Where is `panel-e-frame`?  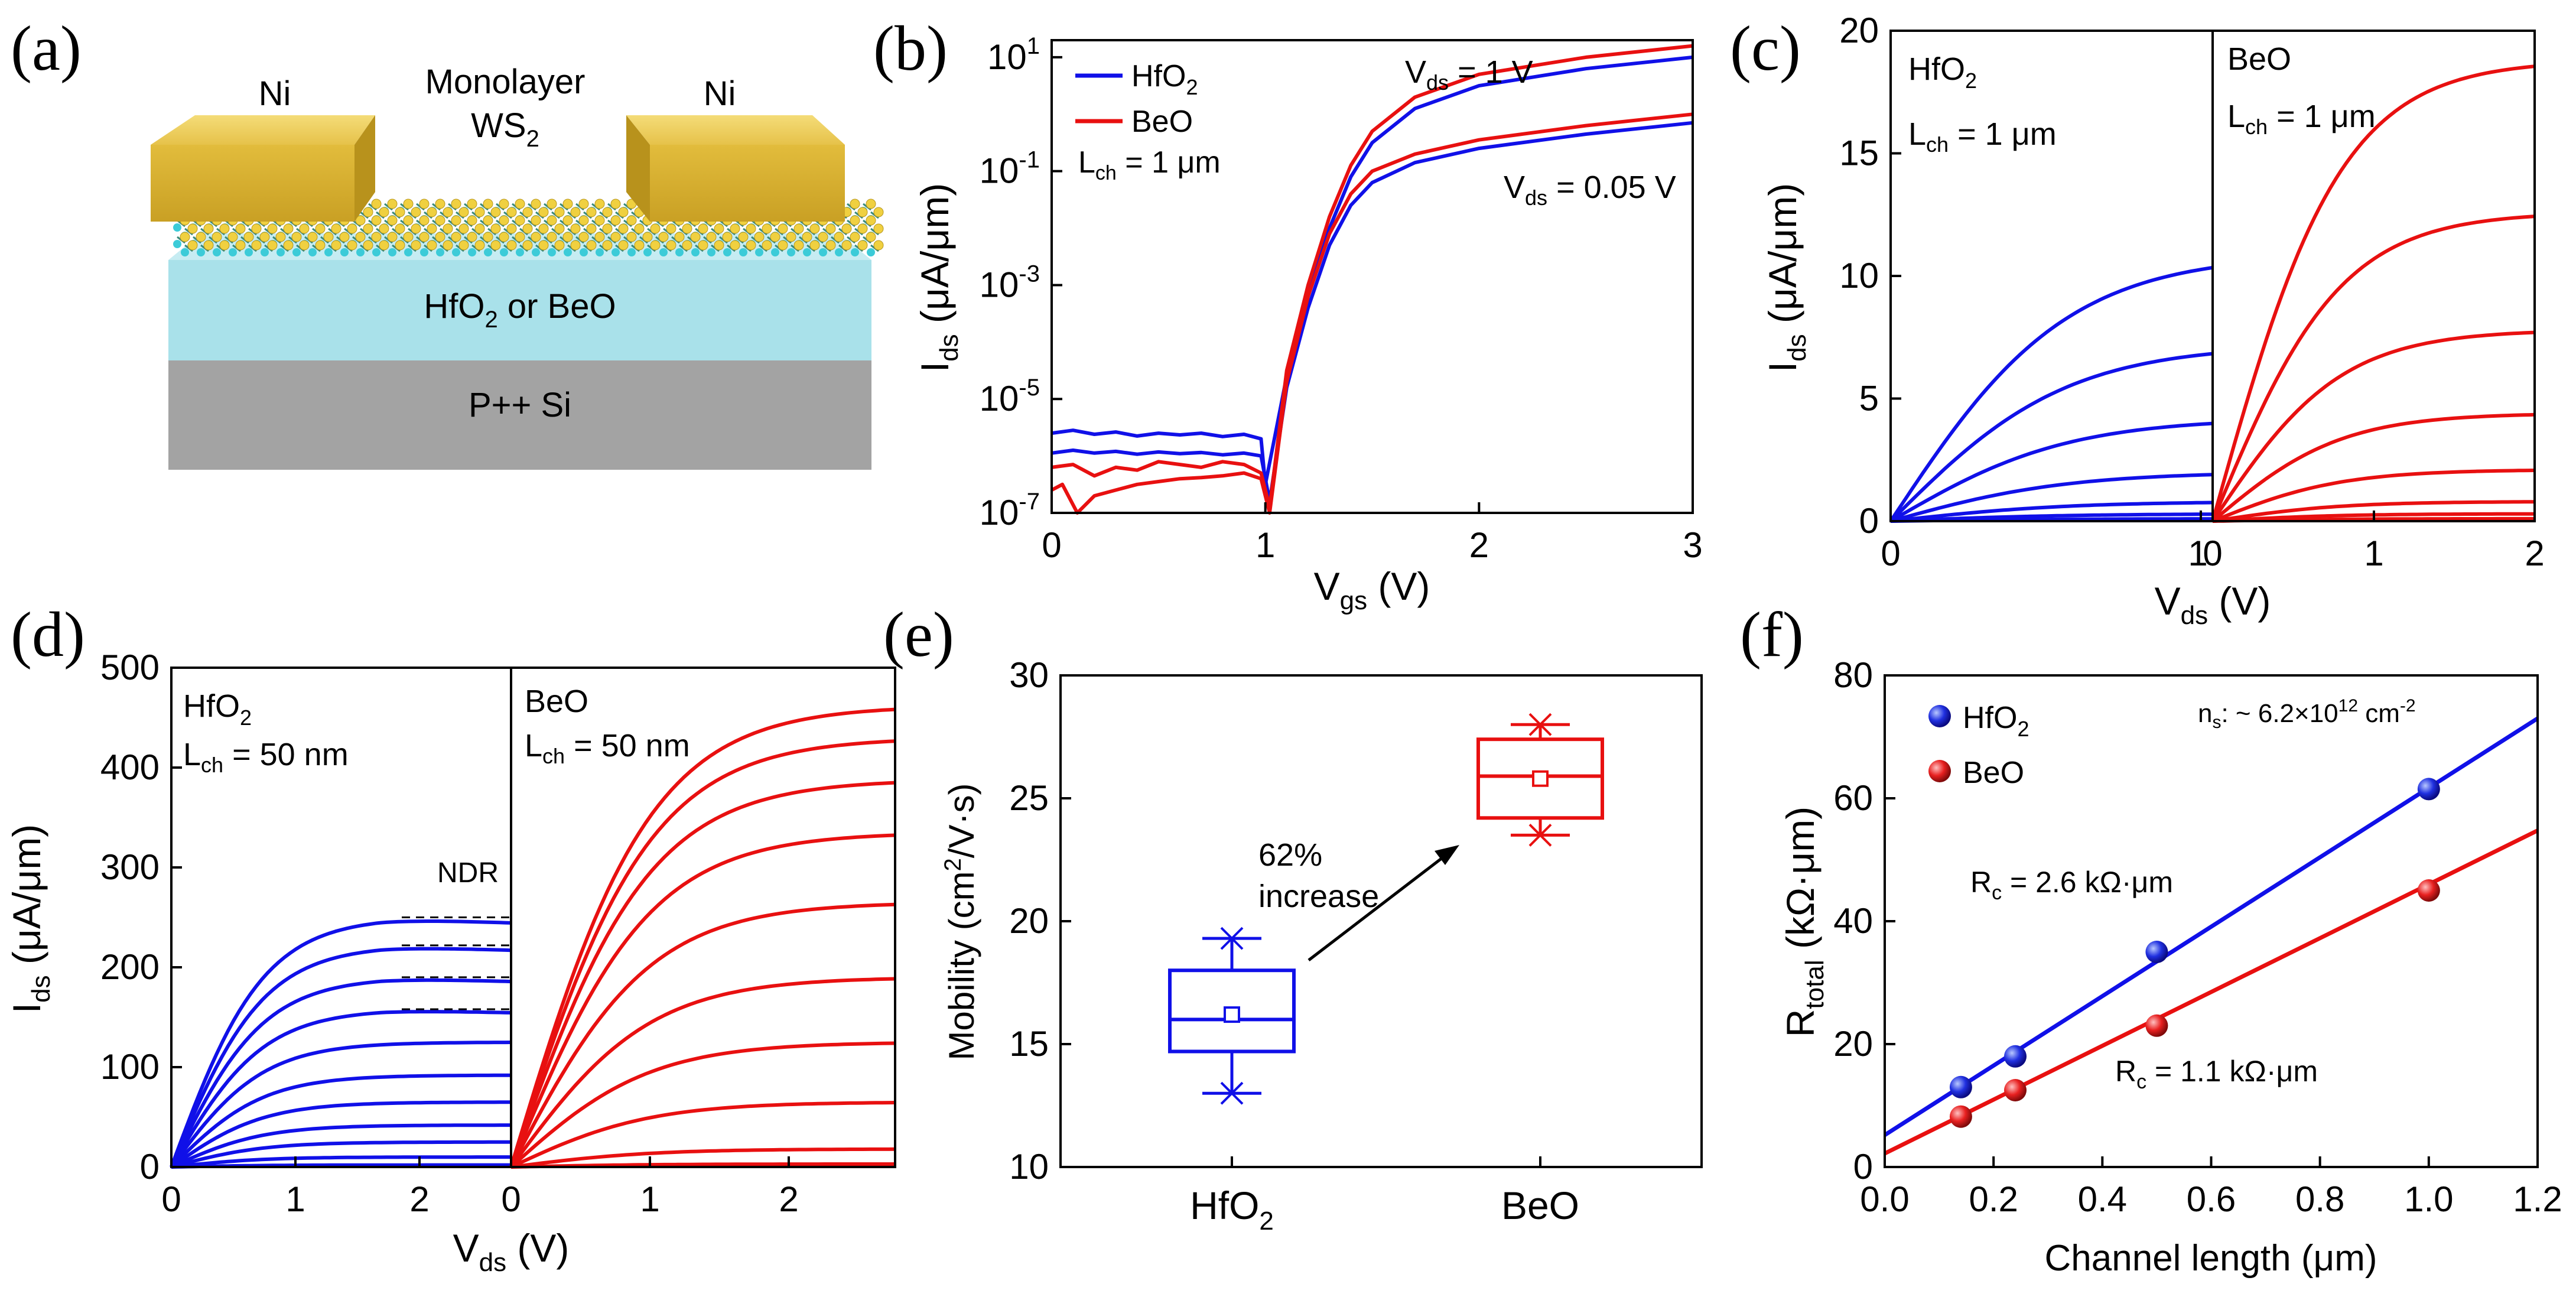
panel-e-frame is located at coordinates (1381, 921).